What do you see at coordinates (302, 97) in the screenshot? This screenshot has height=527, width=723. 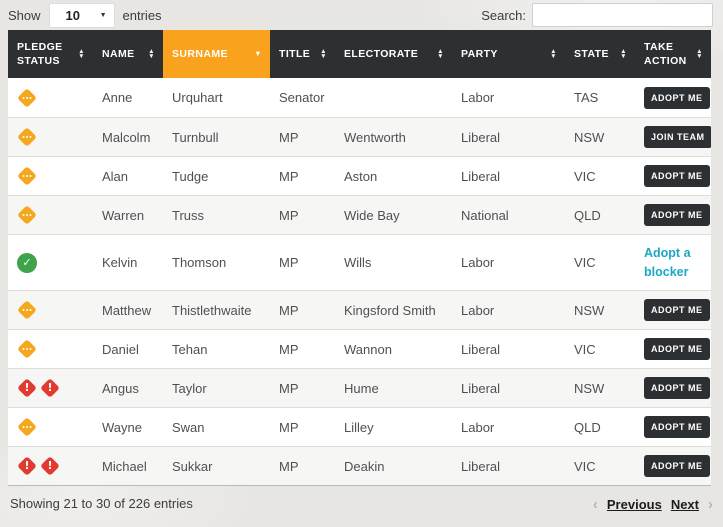 I see `title-value: Senator` at bounding box center [302, 97].